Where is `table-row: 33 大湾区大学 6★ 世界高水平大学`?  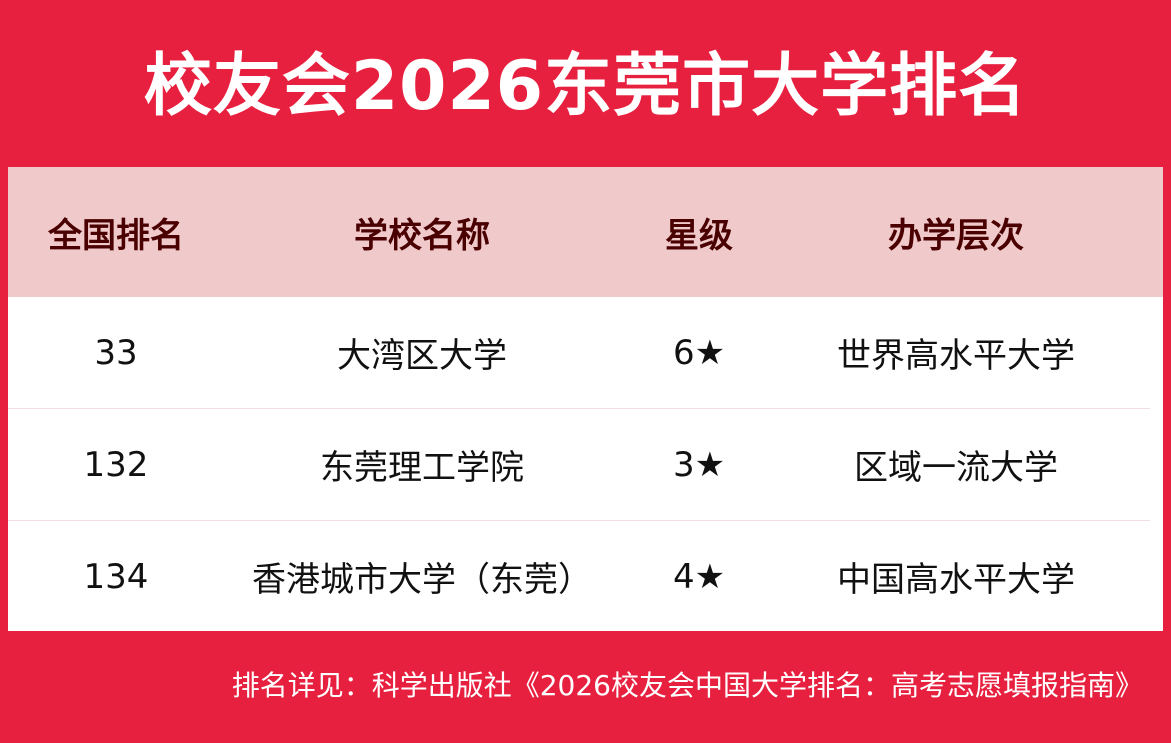
table-row: 33 大湾区大学 6★ 世界高水平大学 is located at coordinates (579, 352).